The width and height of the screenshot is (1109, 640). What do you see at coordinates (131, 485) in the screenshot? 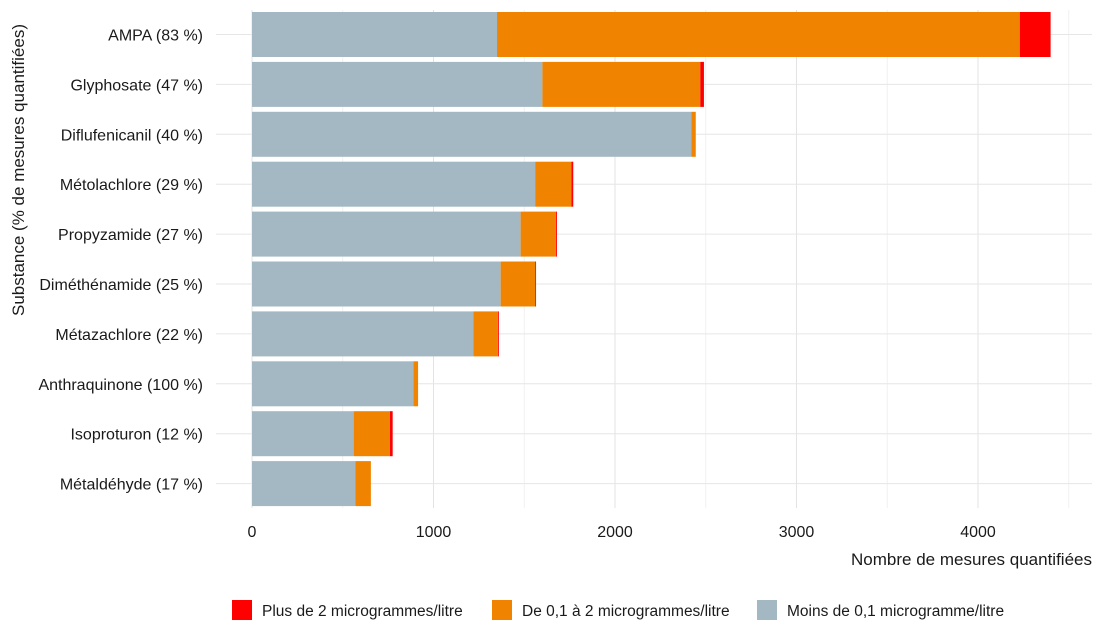
I see `y-tick-label: Métaldéhyde (17 %)` at bounding box center [131, 485].